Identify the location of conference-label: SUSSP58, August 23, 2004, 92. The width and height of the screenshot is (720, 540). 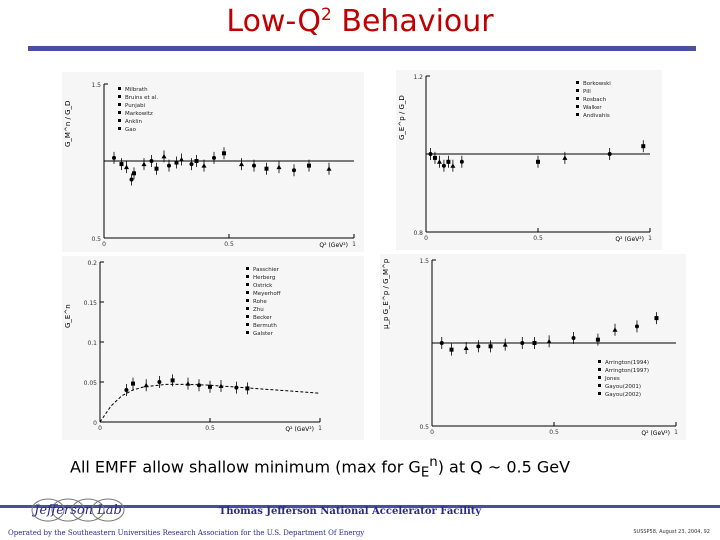
(671, 532).